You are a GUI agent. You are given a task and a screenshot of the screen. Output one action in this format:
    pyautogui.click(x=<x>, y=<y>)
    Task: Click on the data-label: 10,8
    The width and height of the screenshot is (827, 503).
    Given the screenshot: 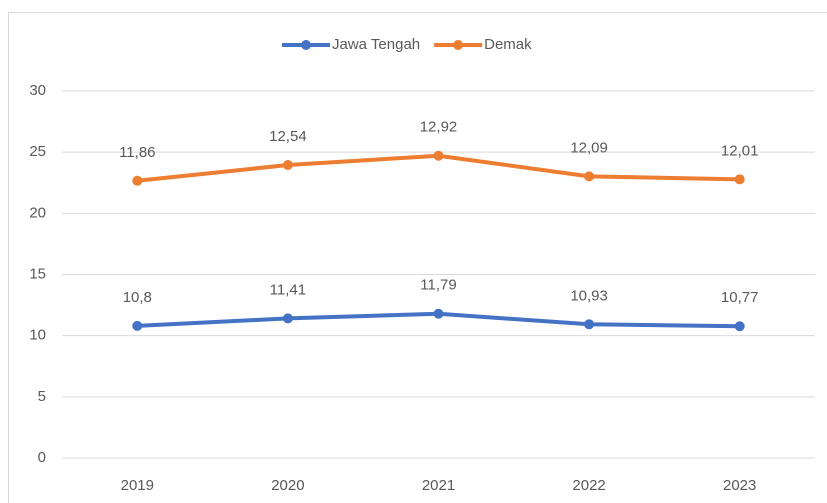 What is the action you would take?
    pyautogui.click(x=137, y=297)
    